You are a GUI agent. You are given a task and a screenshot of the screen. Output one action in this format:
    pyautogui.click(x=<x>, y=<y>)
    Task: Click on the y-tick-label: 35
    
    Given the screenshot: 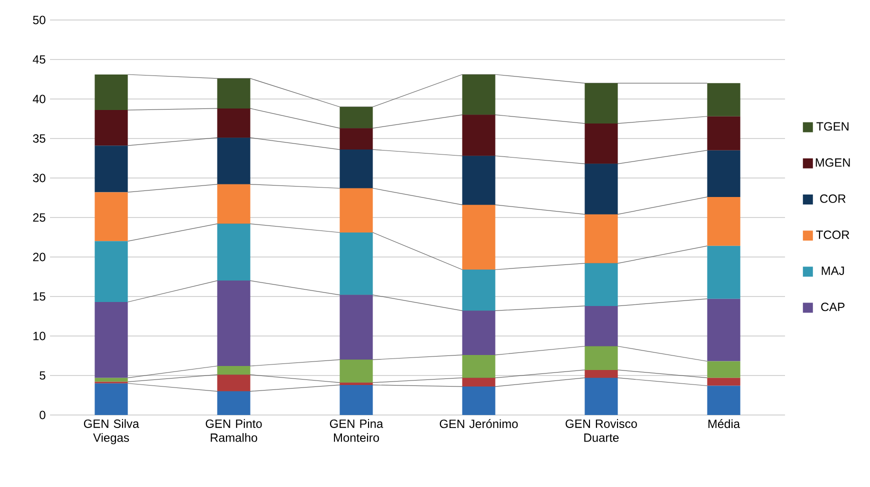 What is the action you would take?
    pyautogui.click(x=39, y=138)
    